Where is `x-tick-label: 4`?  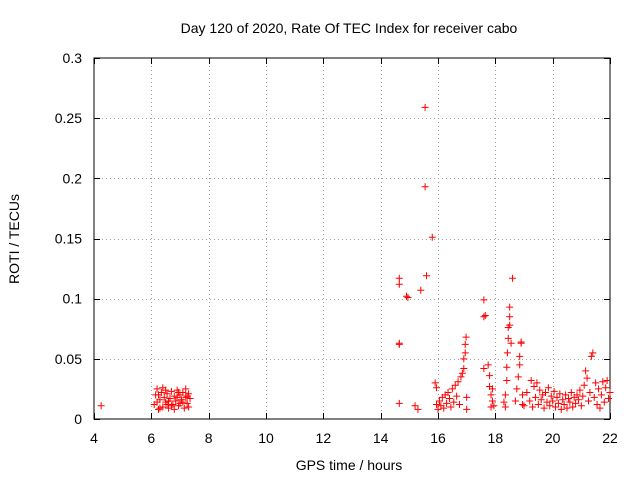
x-tick-label: 4 is located at coordinates (94, 438).